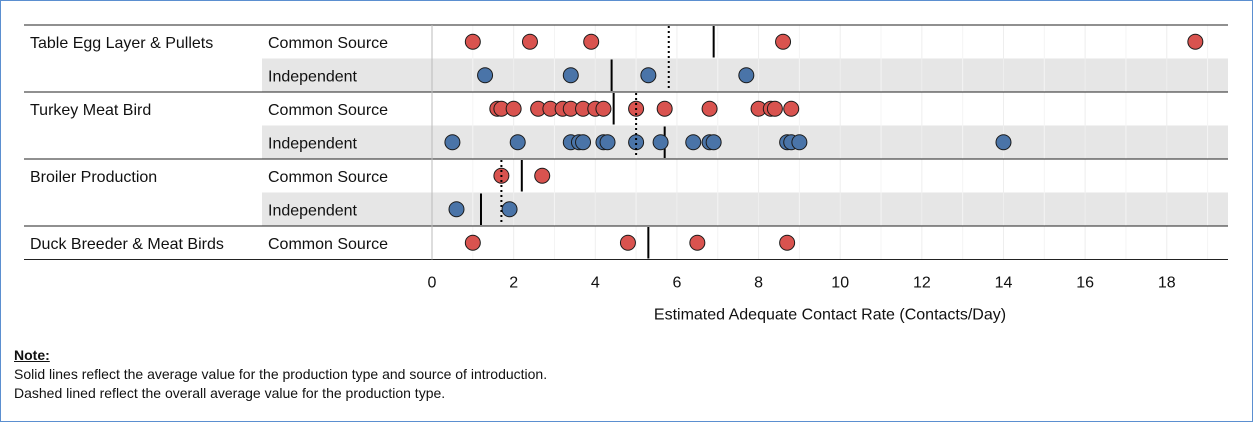 The height and width of the screenshot is (422, 1253). What do you see at coordinates (1085, 283) in the screenshot?
I see `x-tick-label: 16` at bounding box center [1085, 283].